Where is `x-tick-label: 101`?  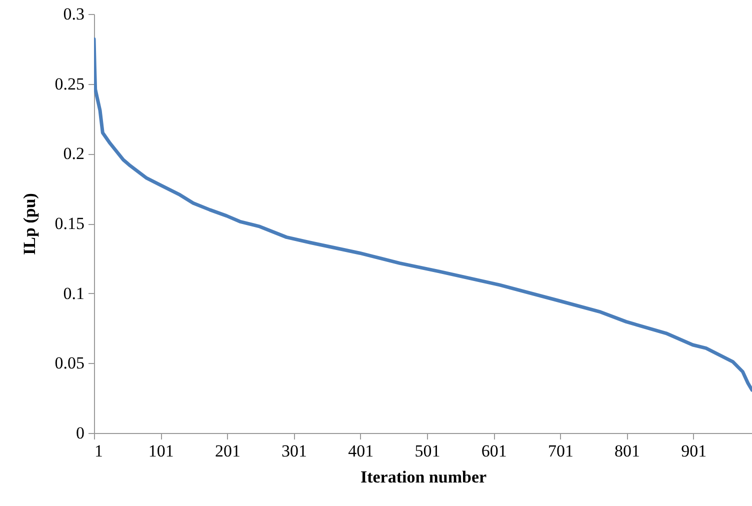 x-tick-label: 101 is located at coordinates (161, 451).